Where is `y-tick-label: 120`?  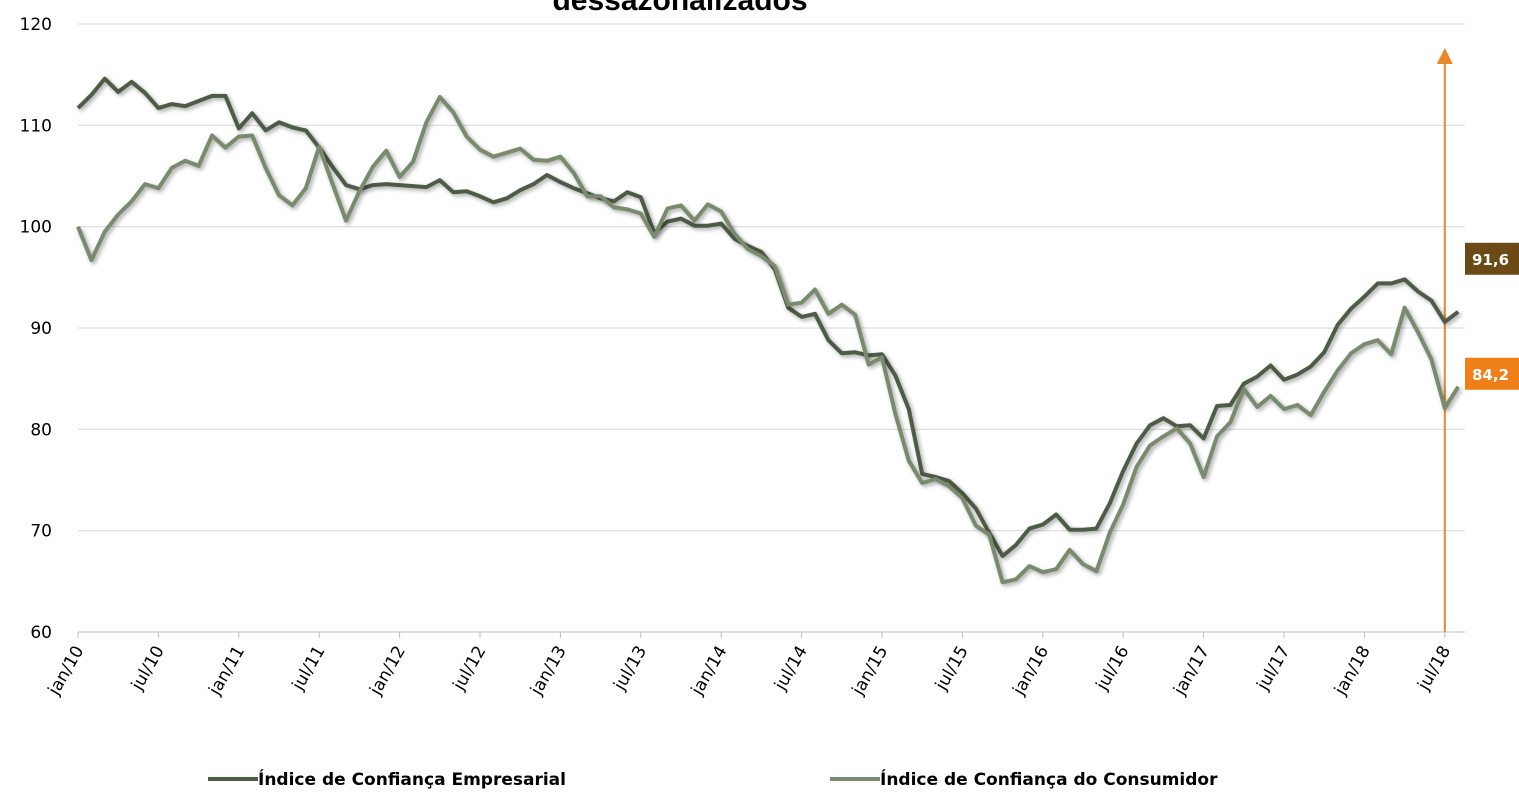 y-tick-label: 120 is located at coordinates (36, 25).